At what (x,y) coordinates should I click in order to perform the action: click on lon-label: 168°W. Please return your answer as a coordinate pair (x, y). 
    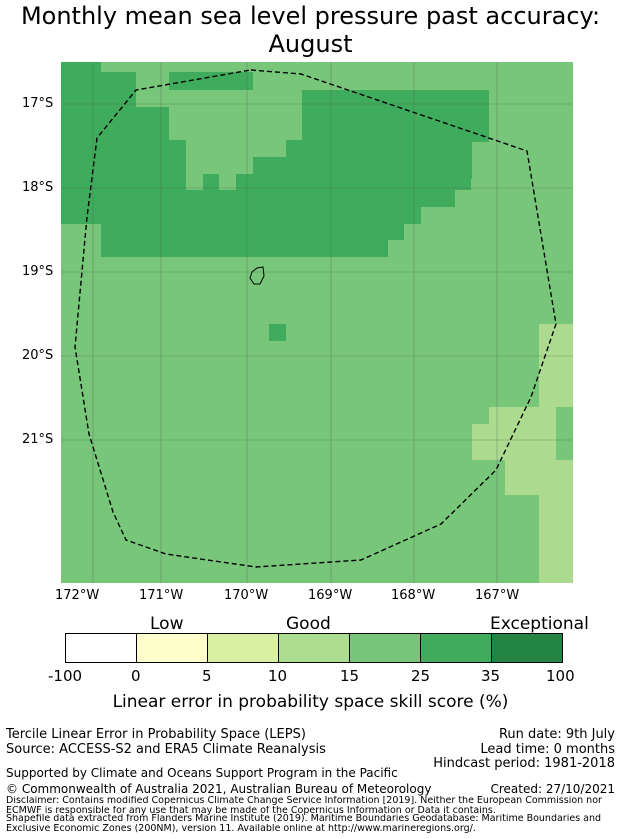
    Looking at the image, I should click on (413, 595).